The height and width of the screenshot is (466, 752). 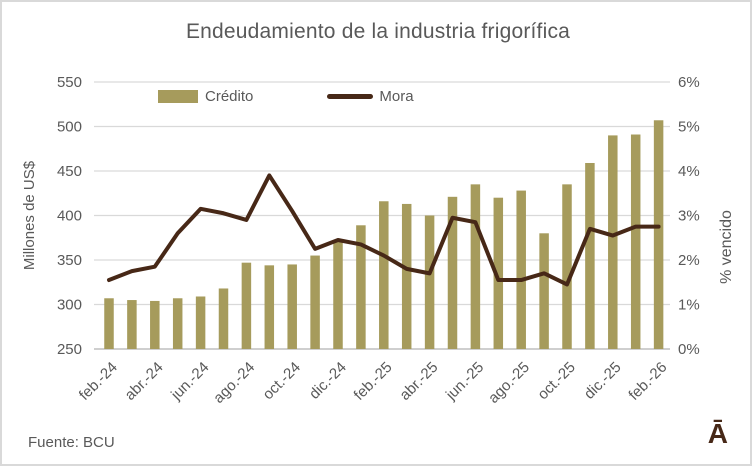 What do you see at coordinates (69, 82) in the screenshot?
I see `left-axis-tick: 550` at bounding box center [69, 82].